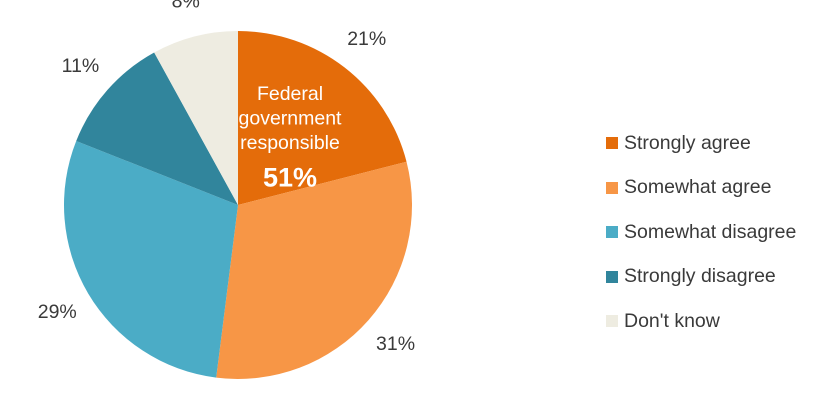  What do you see at coordinates (186, 6) in the screenshot?
I see `value-label-don-t-know: 8%` at bounding box center [186, 6].